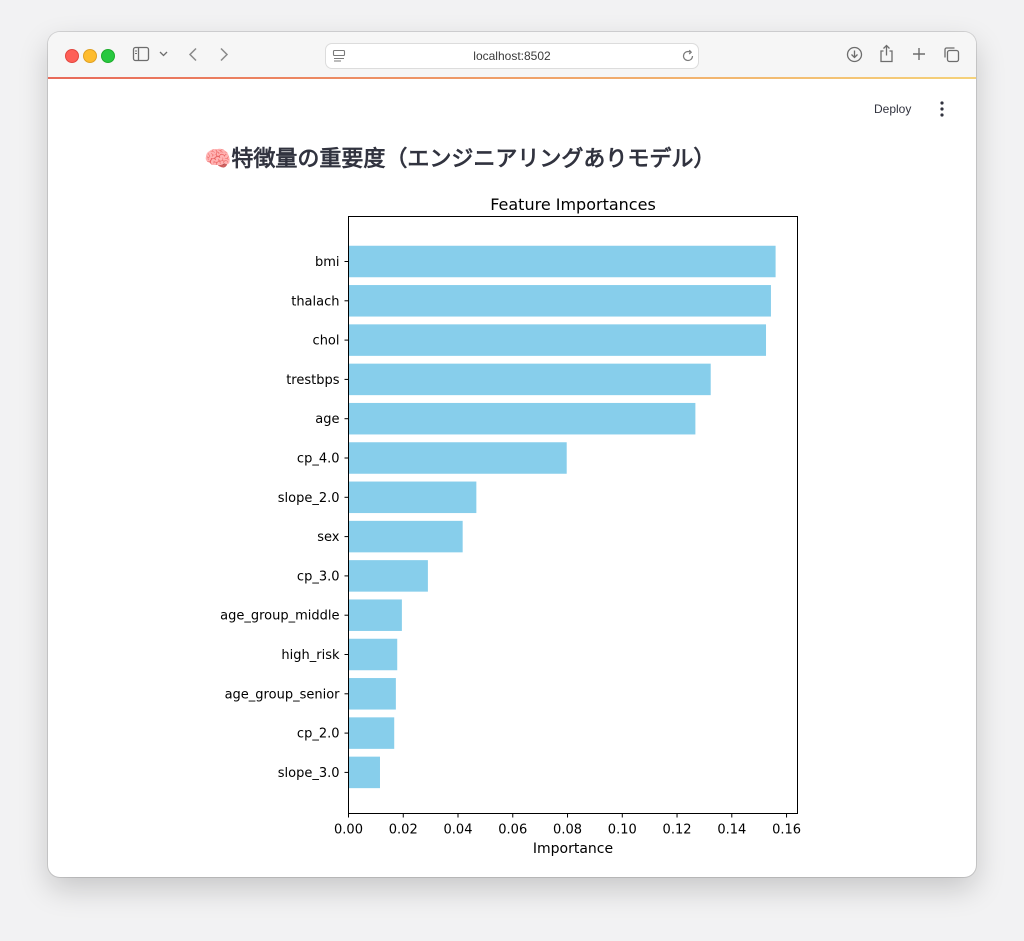 This screenshot has height=941, width=1024. Describe the element at coordinates (72, 56) in the screenshot. I see `close-window-button` at that location.